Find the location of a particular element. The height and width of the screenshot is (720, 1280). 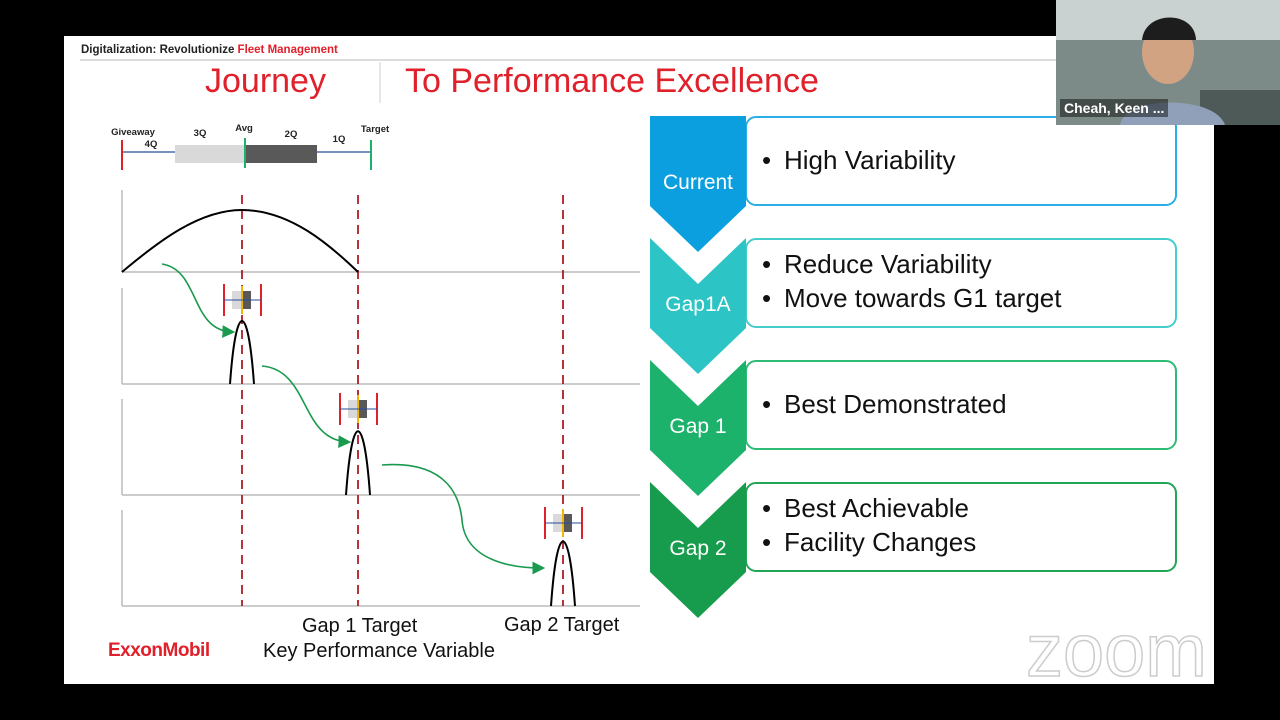

bullet: Move towards G1 target is located at coordinates (911, 298).